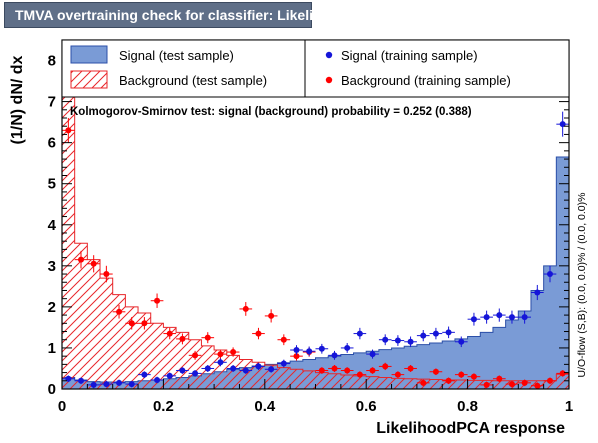  I want to click on legend-signal-train-marker, so click(329, 55).